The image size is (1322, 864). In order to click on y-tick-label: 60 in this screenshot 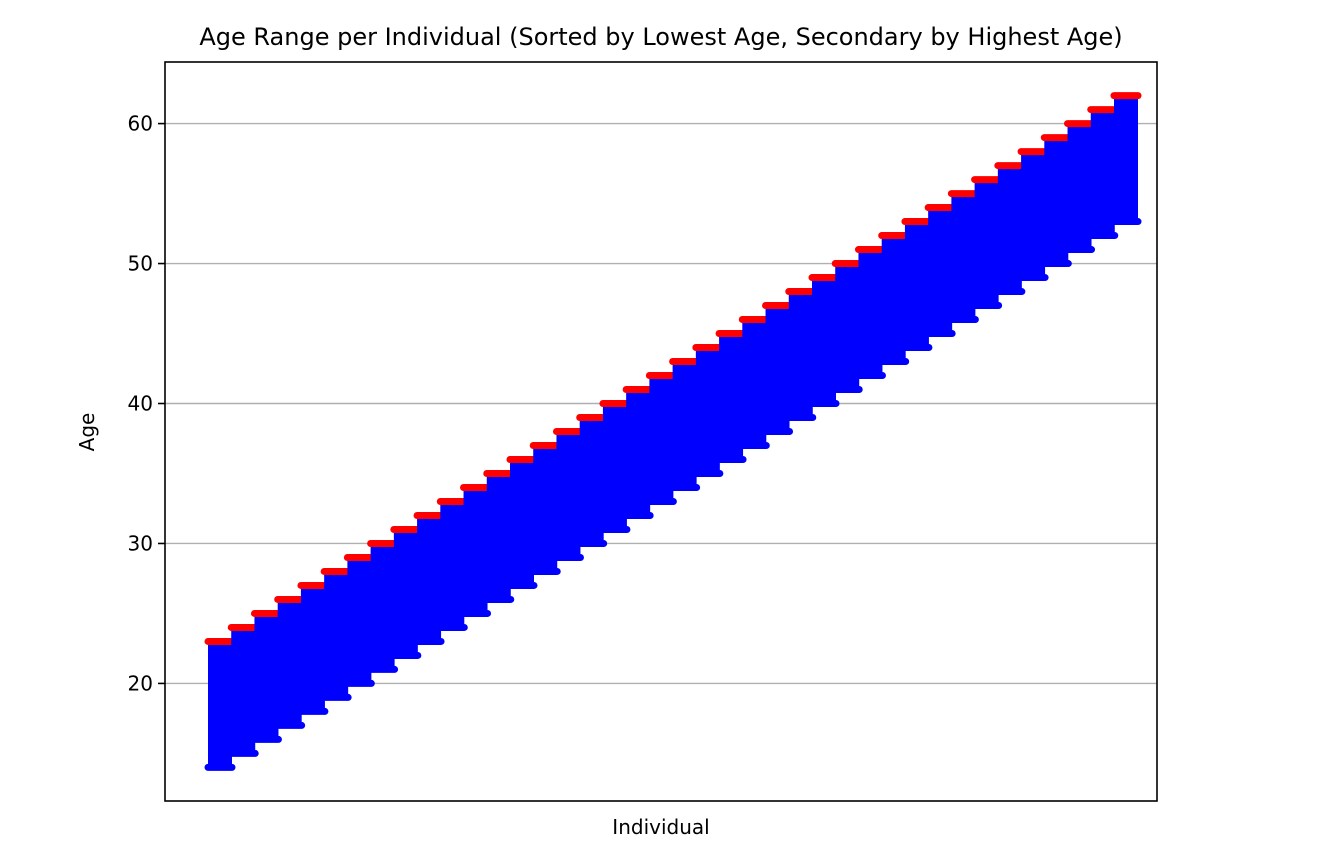, I will do `click(140, 124)`.